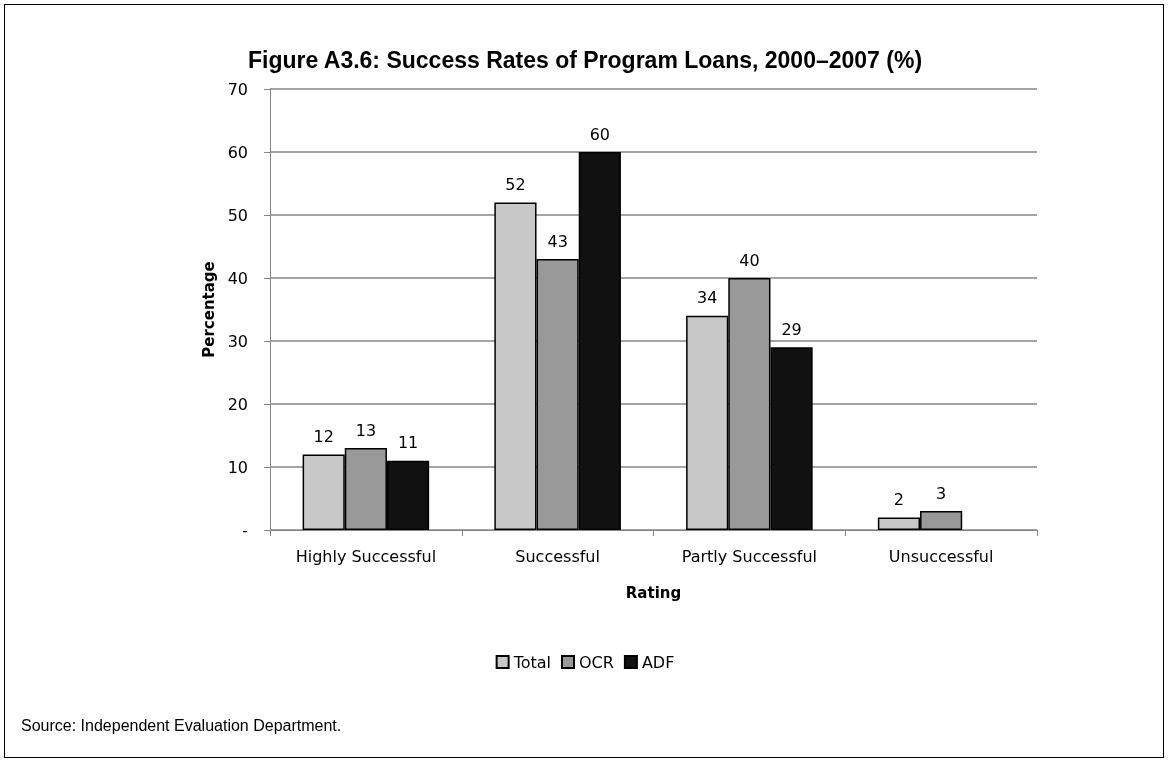 The image size is (1172, 766). I want to click on x-tick-label: Highly Successful, so click(366, 556).